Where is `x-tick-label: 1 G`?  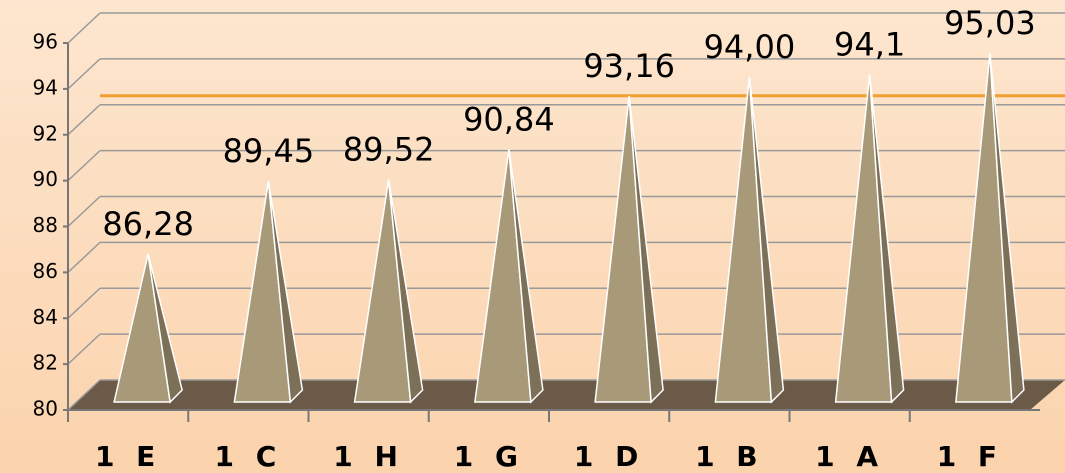
x-tick-label: 1 G is located at coordinates (489, 456).